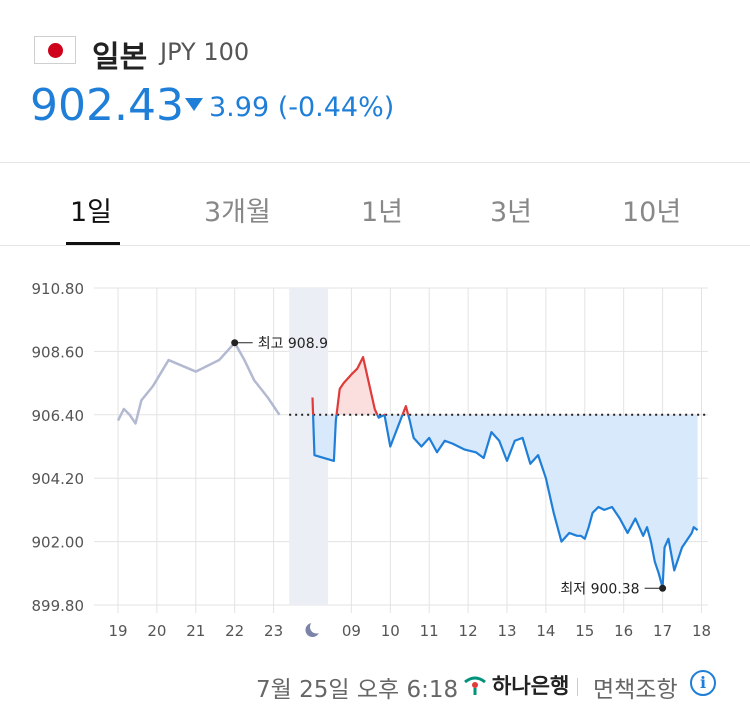  I want to click on y-tick-label: 906.40, so click(58, 416).